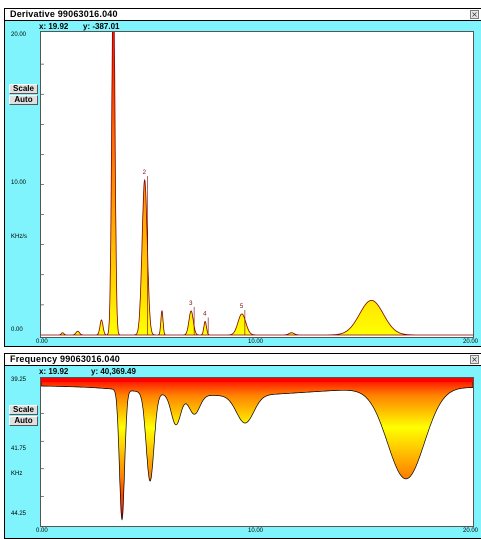 This screenshot has height=539, width=481. What do you see at coordinates (19, 183) in the screenshot?
I see `derivative-y-tick-mid: 10.00` at bounding box center [19, 183].